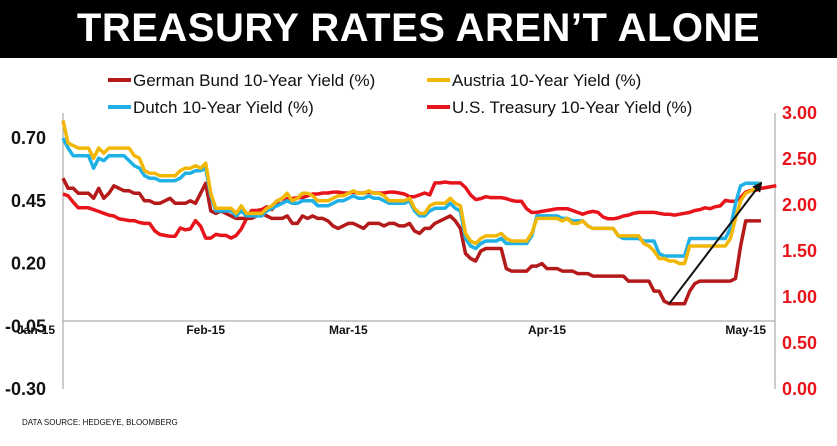 The height and width of the screenshot is (446, 837). What do you see at coordinates (28, 138) in the screenshot?
I see `left-tick-label: 0.70` at bounding box center [28, 138].